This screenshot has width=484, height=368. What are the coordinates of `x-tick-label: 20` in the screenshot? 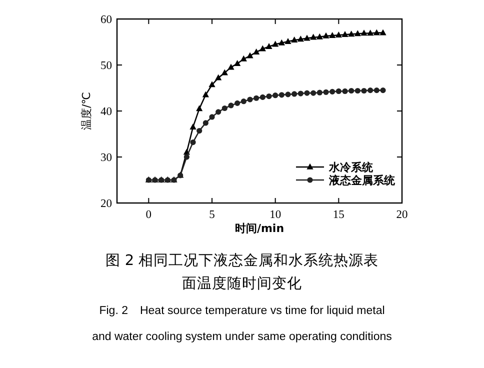 It's located at (402, 215).